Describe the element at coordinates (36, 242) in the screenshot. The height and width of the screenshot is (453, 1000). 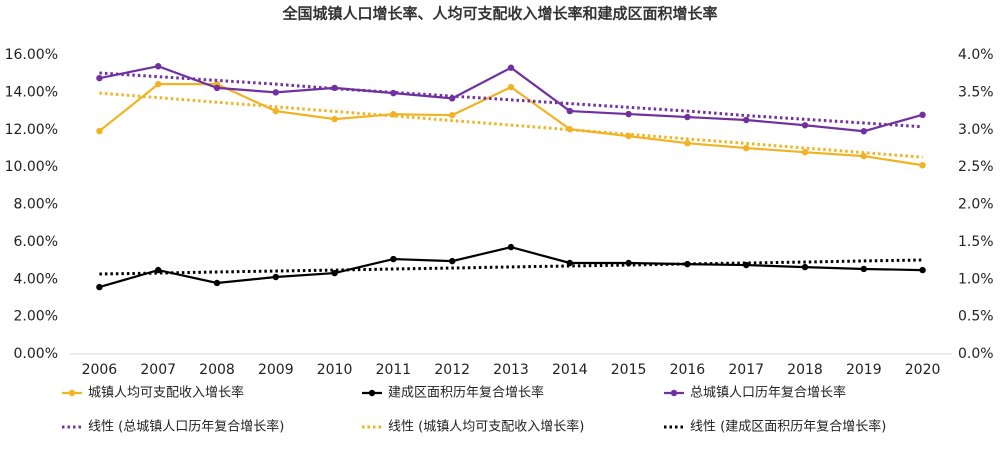
I see `y-tick-label: 6.00%` at that location.